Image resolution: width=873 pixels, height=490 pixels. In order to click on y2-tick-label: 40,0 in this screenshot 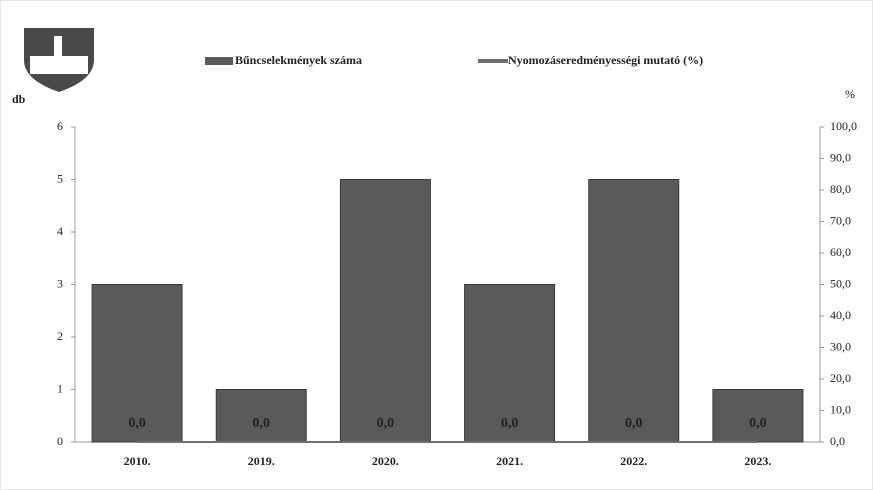, I will do `click(840, 315)`.